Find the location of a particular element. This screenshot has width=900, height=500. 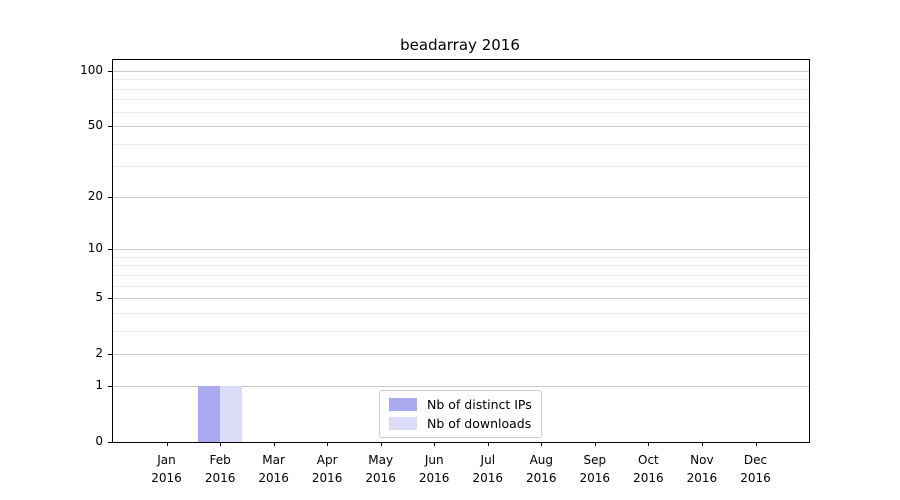

y-tick-label: 5 is located at coordinates (99, 297).